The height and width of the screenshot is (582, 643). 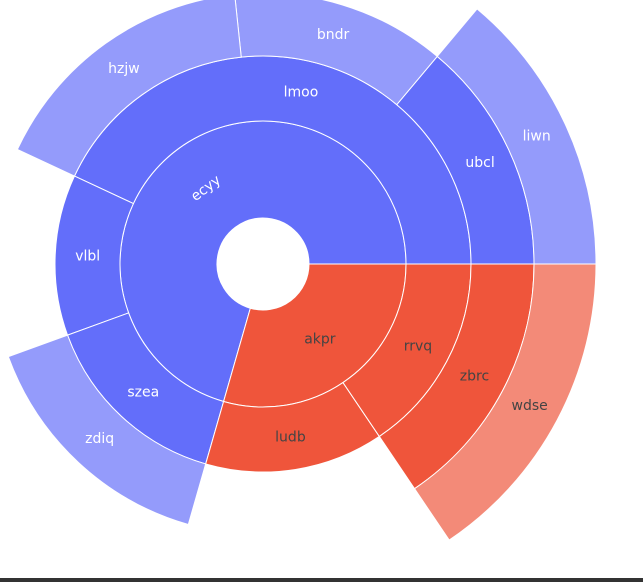 I want to click on label-ubcl: ubcl, so click(x=479, y=163).